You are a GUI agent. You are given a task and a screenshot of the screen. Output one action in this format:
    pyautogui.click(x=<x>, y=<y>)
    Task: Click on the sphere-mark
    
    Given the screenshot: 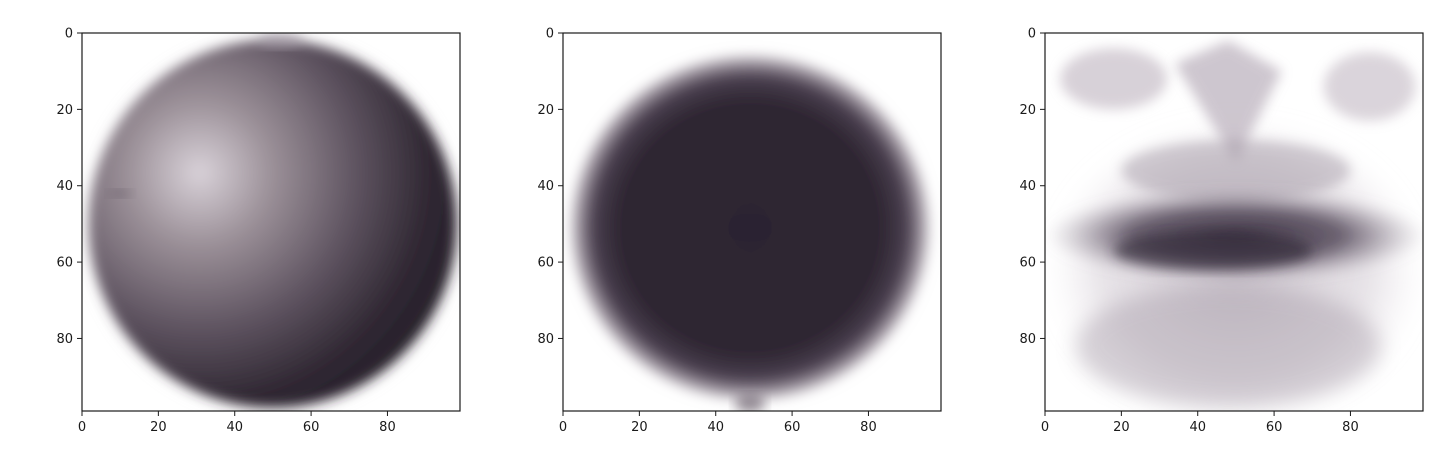 What is the action you would take?
    pyautogui.click(x=120, y=194)
    